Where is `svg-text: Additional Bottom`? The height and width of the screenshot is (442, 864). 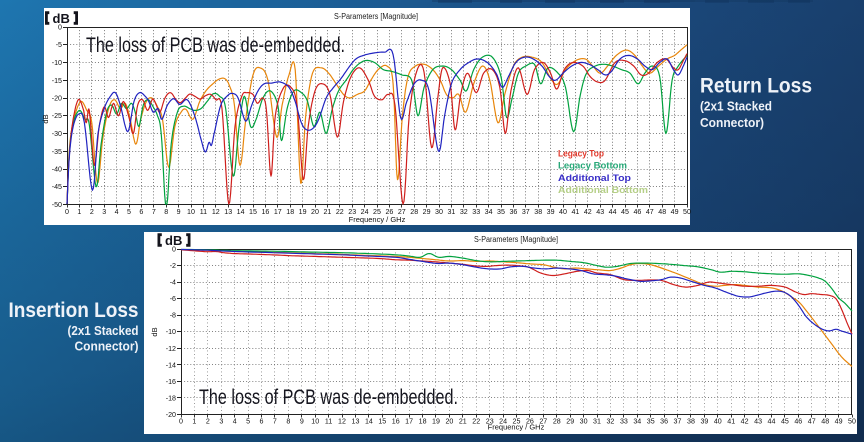
svg-text: Additional Bottom is located at coordinates (603, 190).